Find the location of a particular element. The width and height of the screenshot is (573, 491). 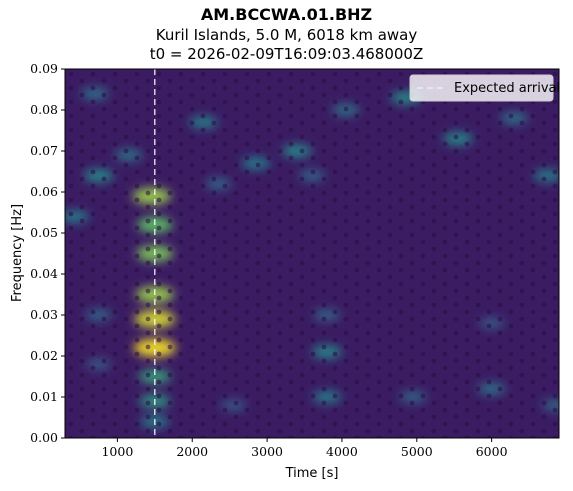

x-axis-label: Time [s] is located at coordinates (312, 473).